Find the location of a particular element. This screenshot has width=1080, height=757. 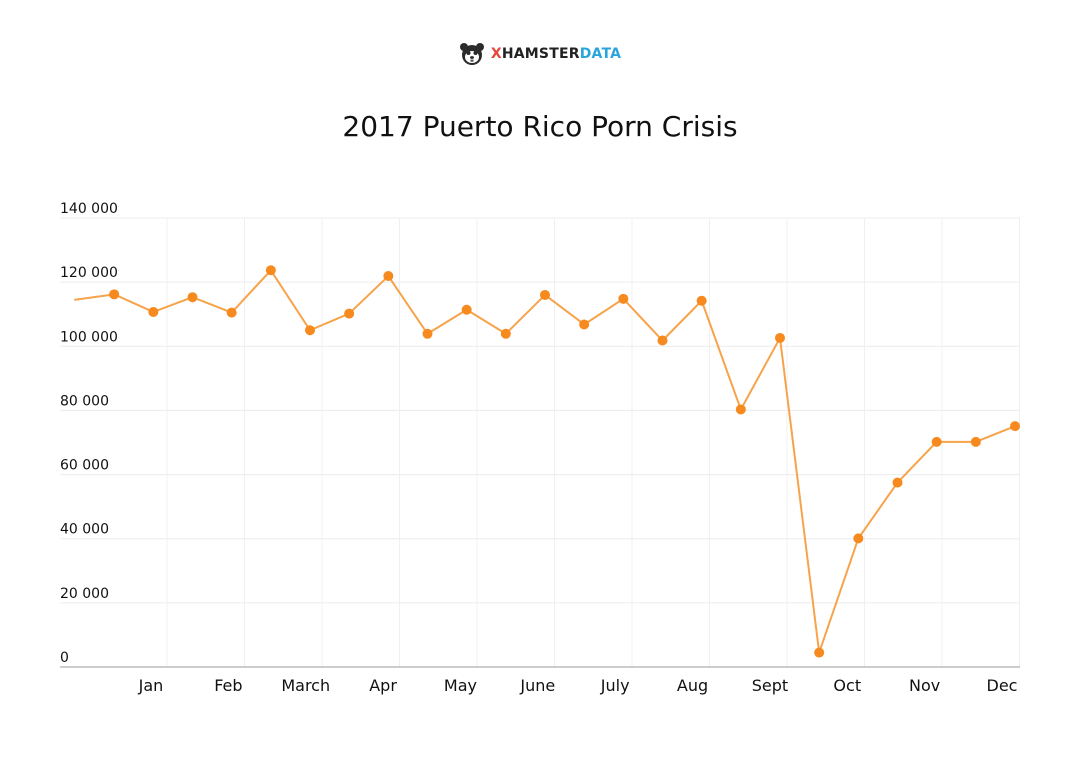

brand-hamster: HAMSTER is located at coordinates (540, 54).